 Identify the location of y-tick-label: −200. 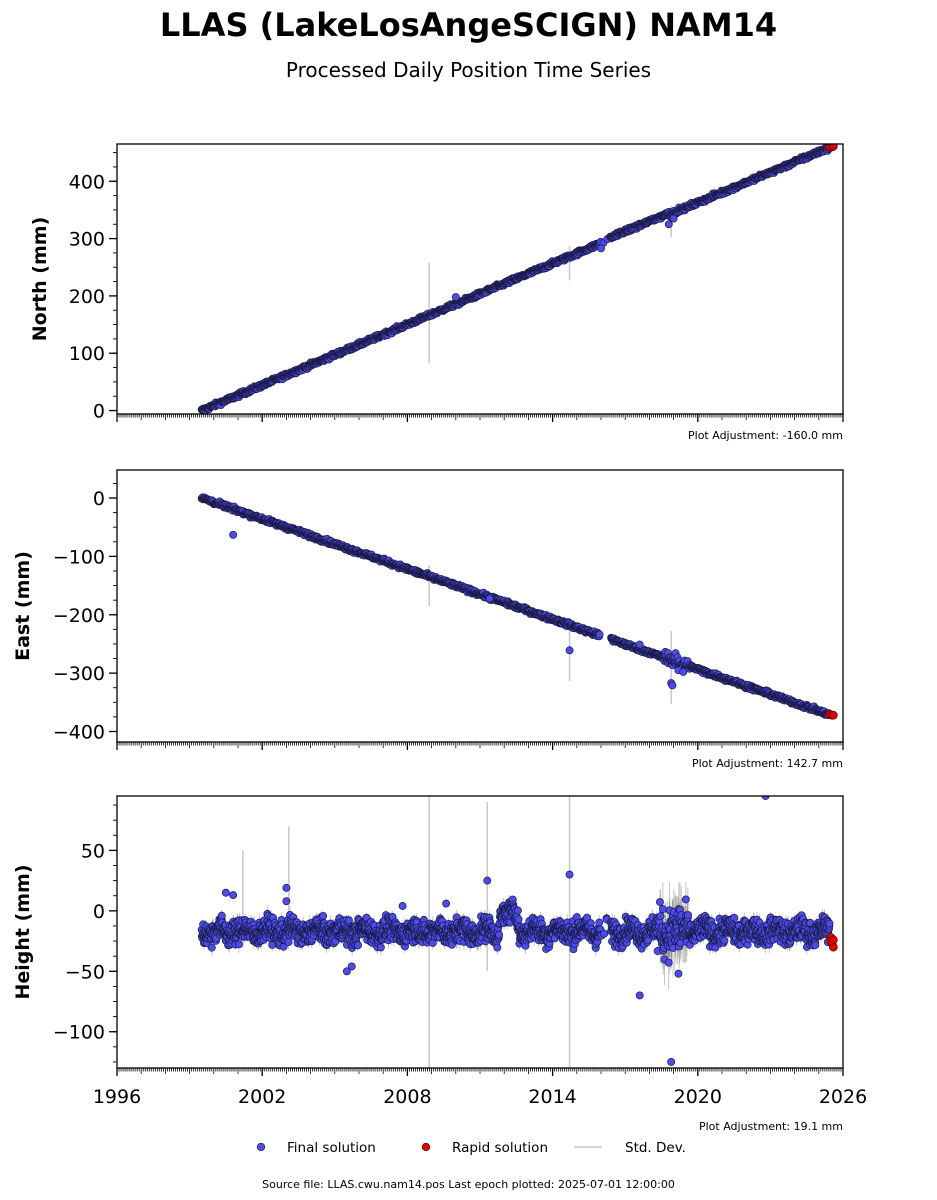
(79, 616).